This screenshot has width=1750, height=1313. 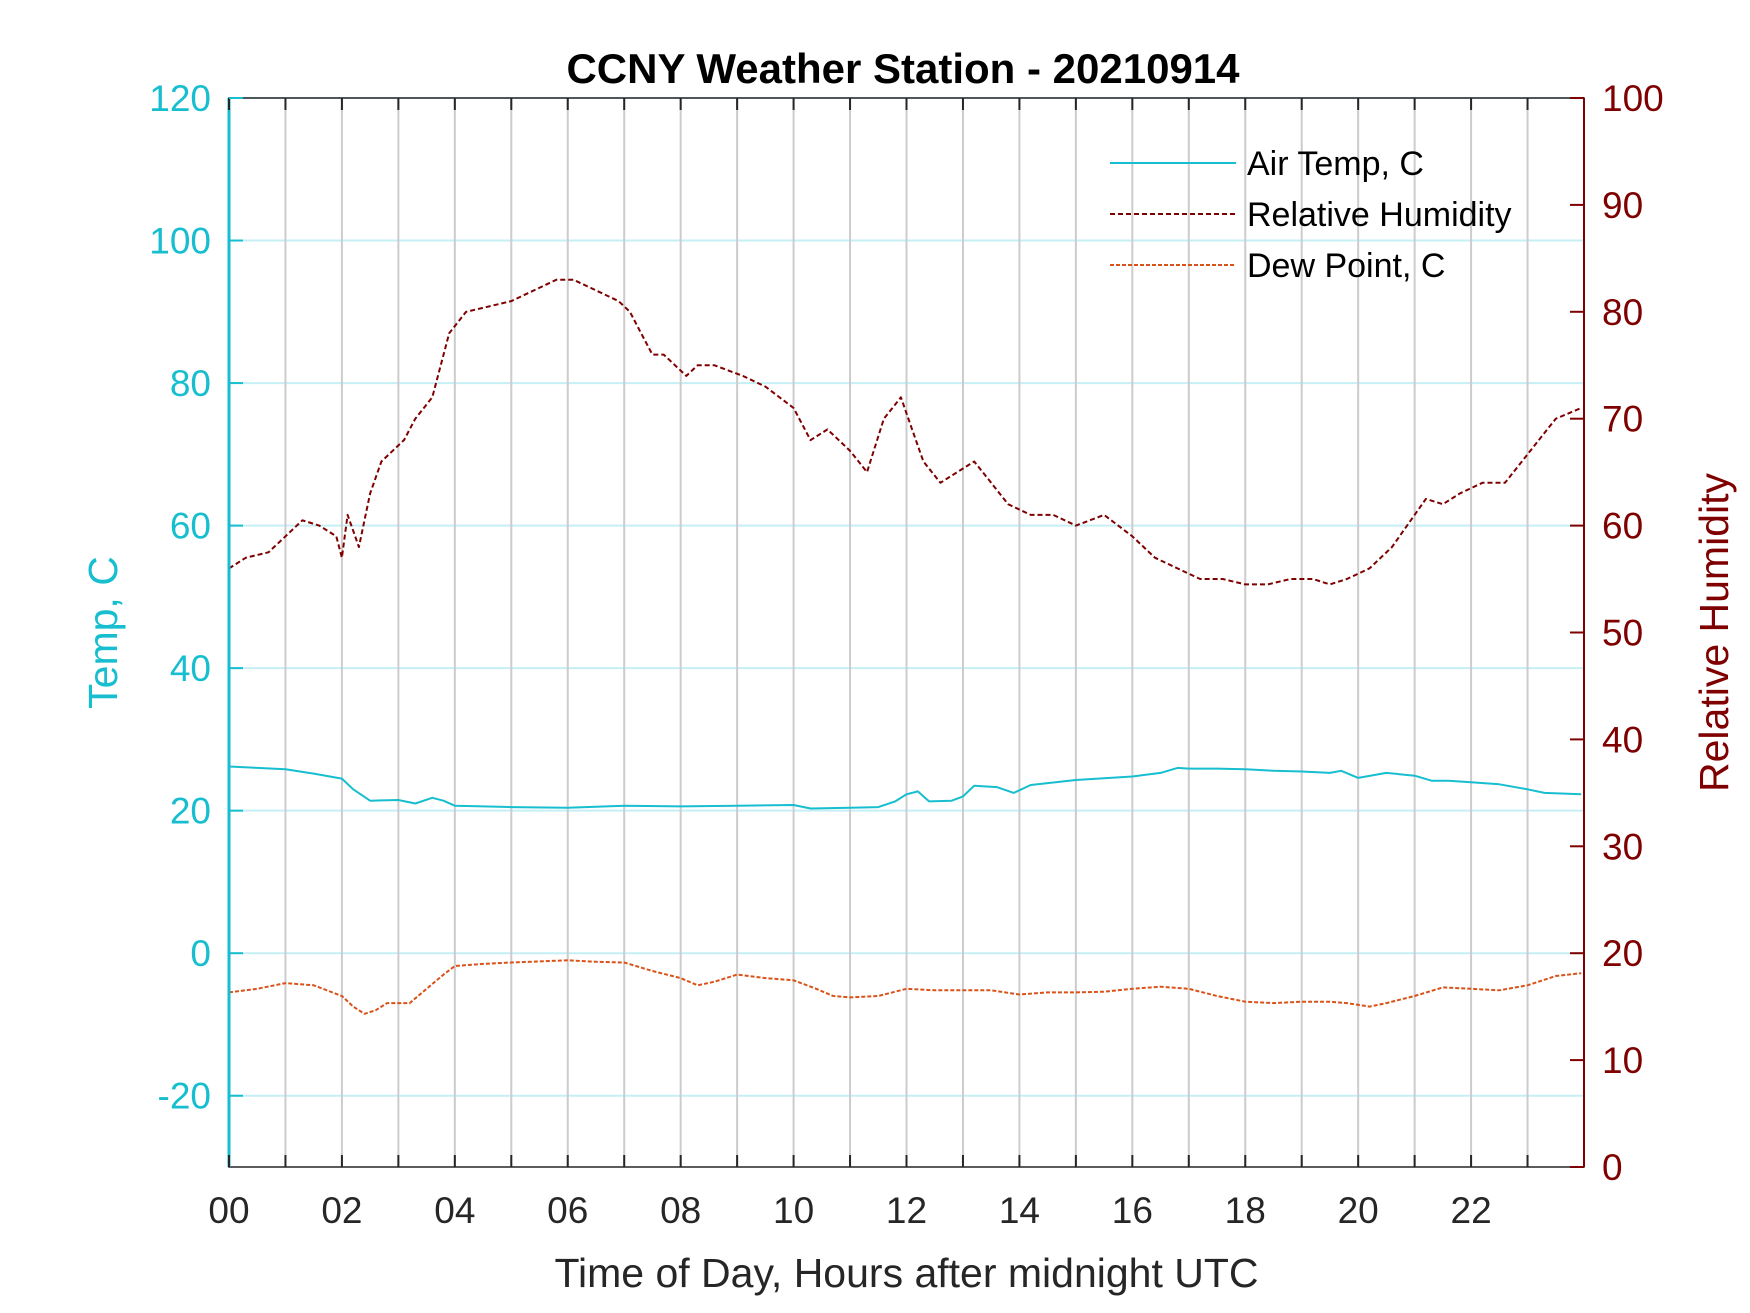 I want to click on x-axis-label: Time of Day, Hours after midnight UTC, so click(x=906, y=1273).